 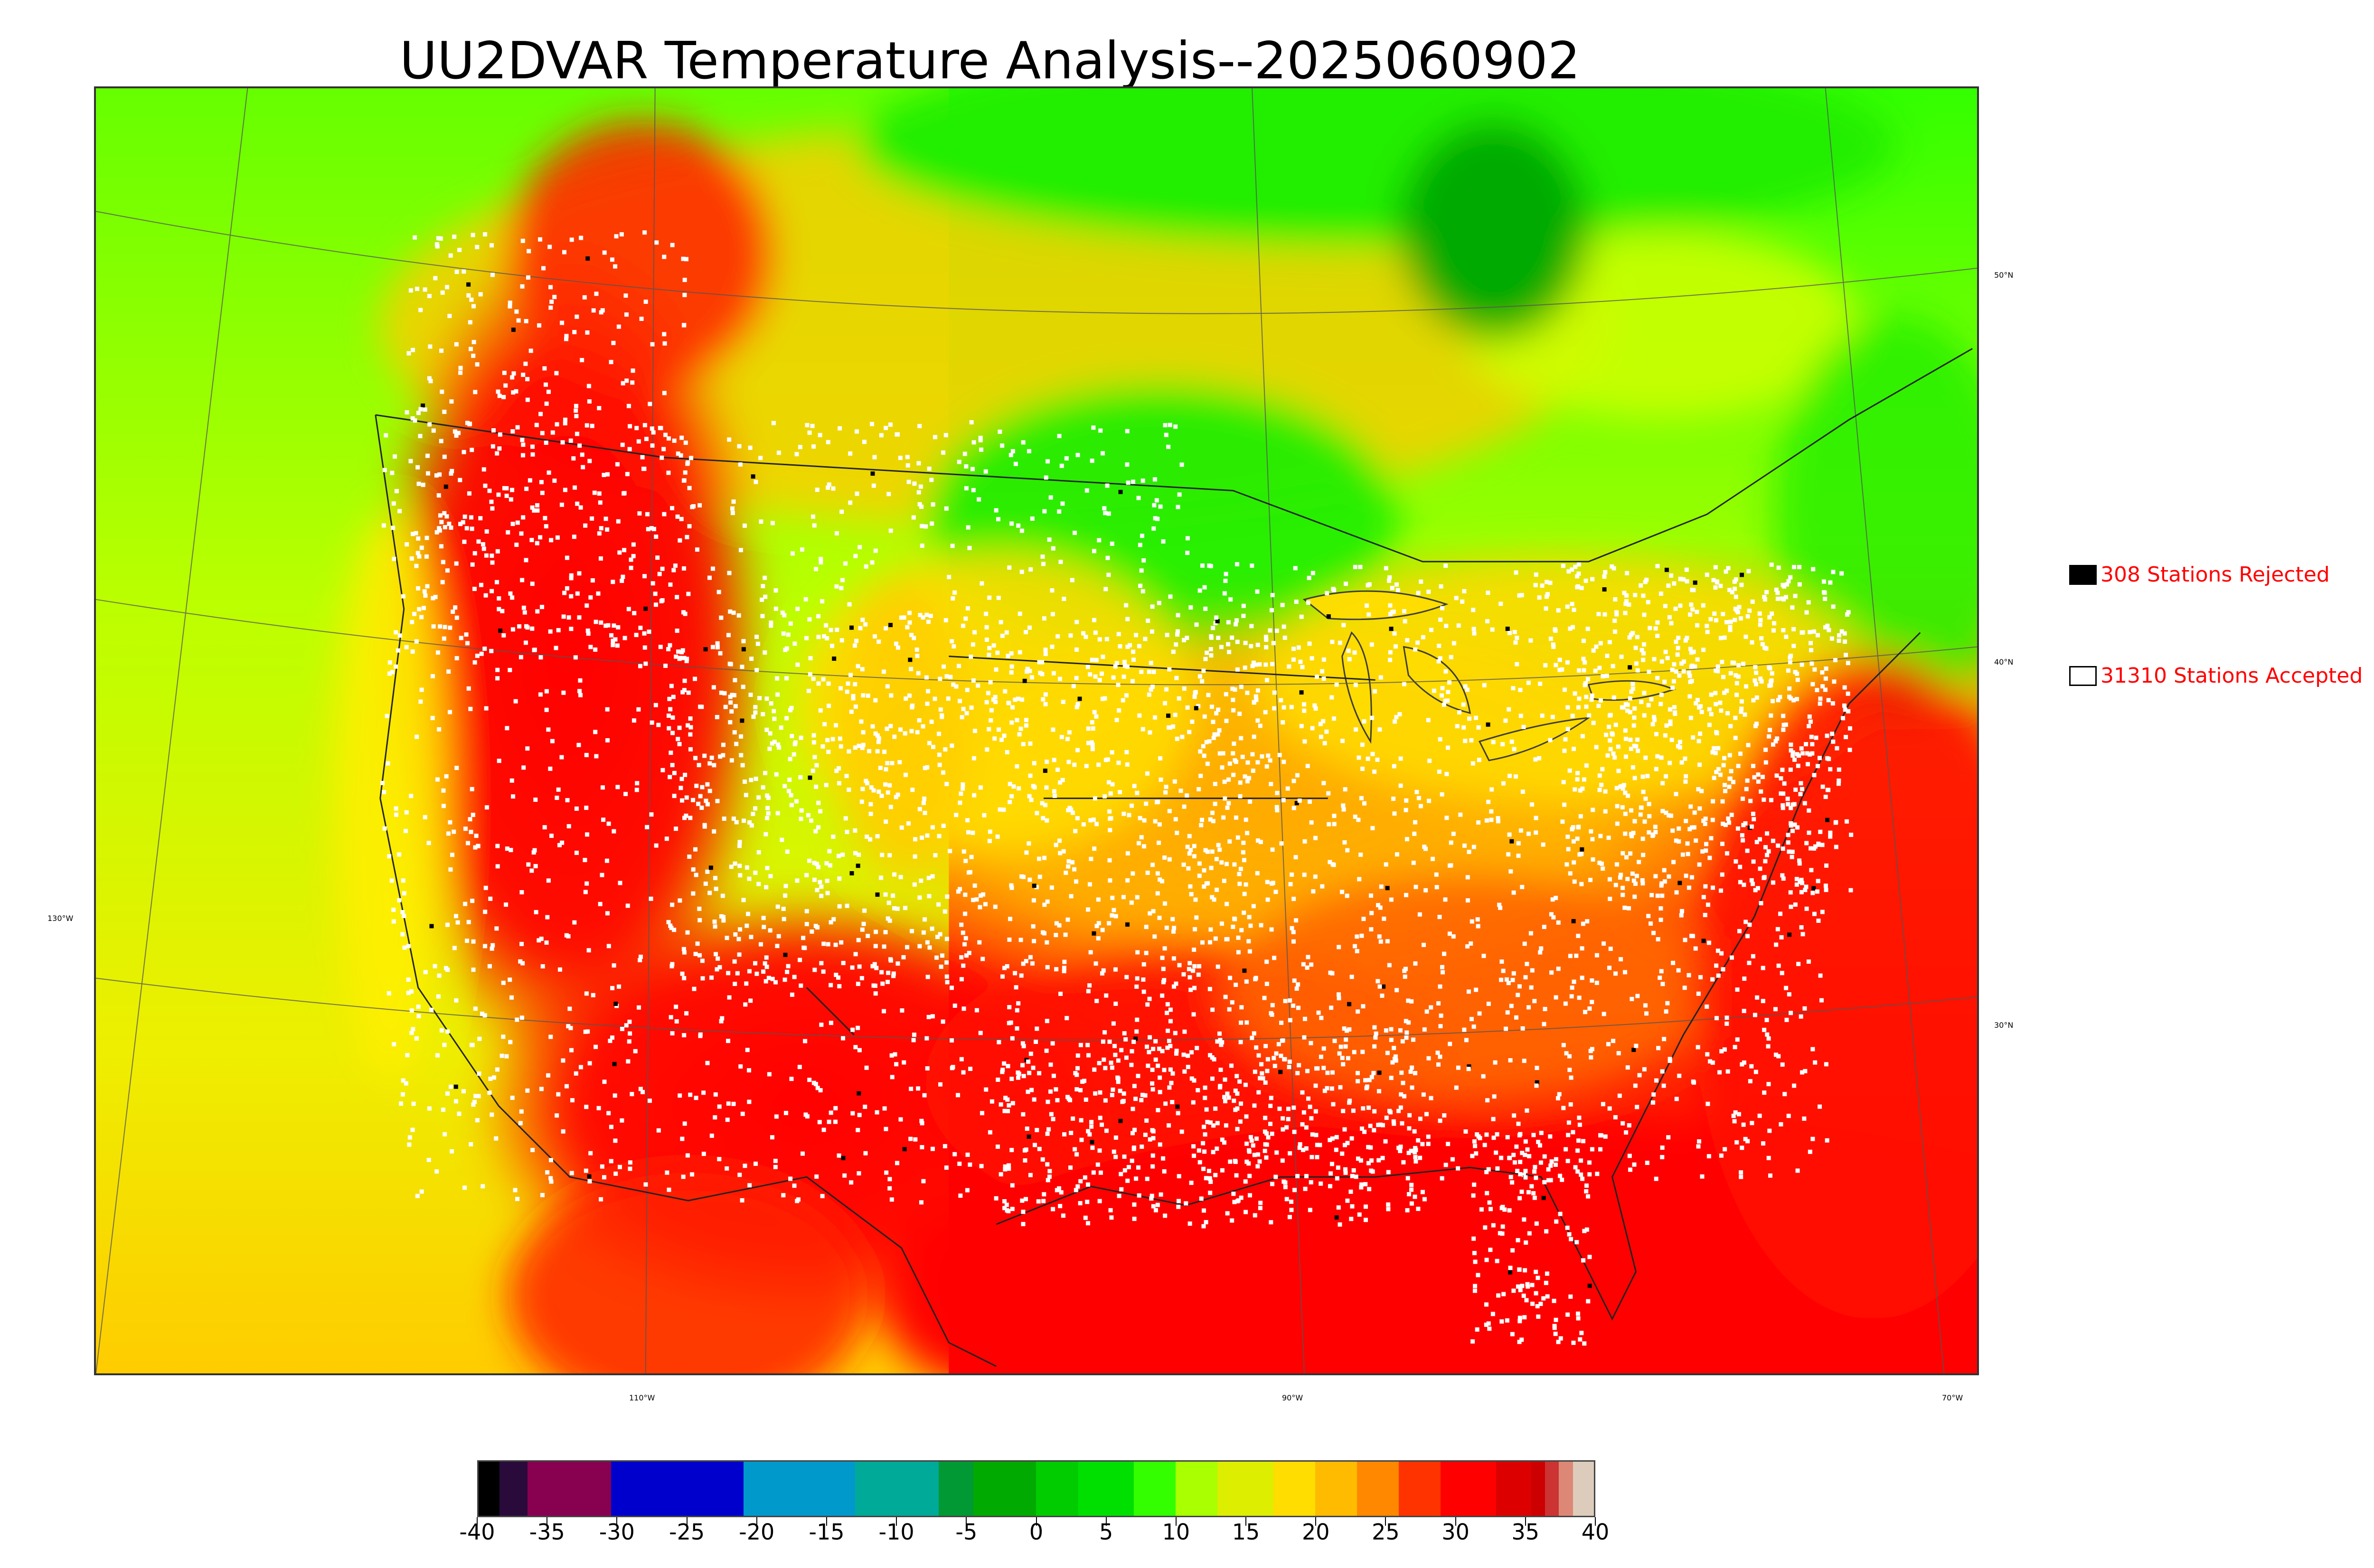 What do you see at coordinates (1168, 716) in the screenshot?
I see `station-rejected` at bounding box center [1168, 716].